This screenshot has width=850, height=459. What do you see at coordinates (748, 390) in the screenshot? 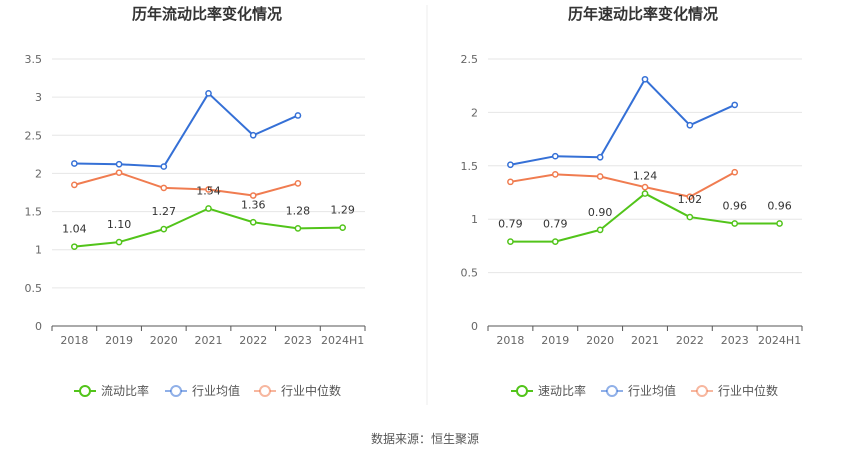
I see `legend-label: 行业中位数` at bounding box center [748, 390].